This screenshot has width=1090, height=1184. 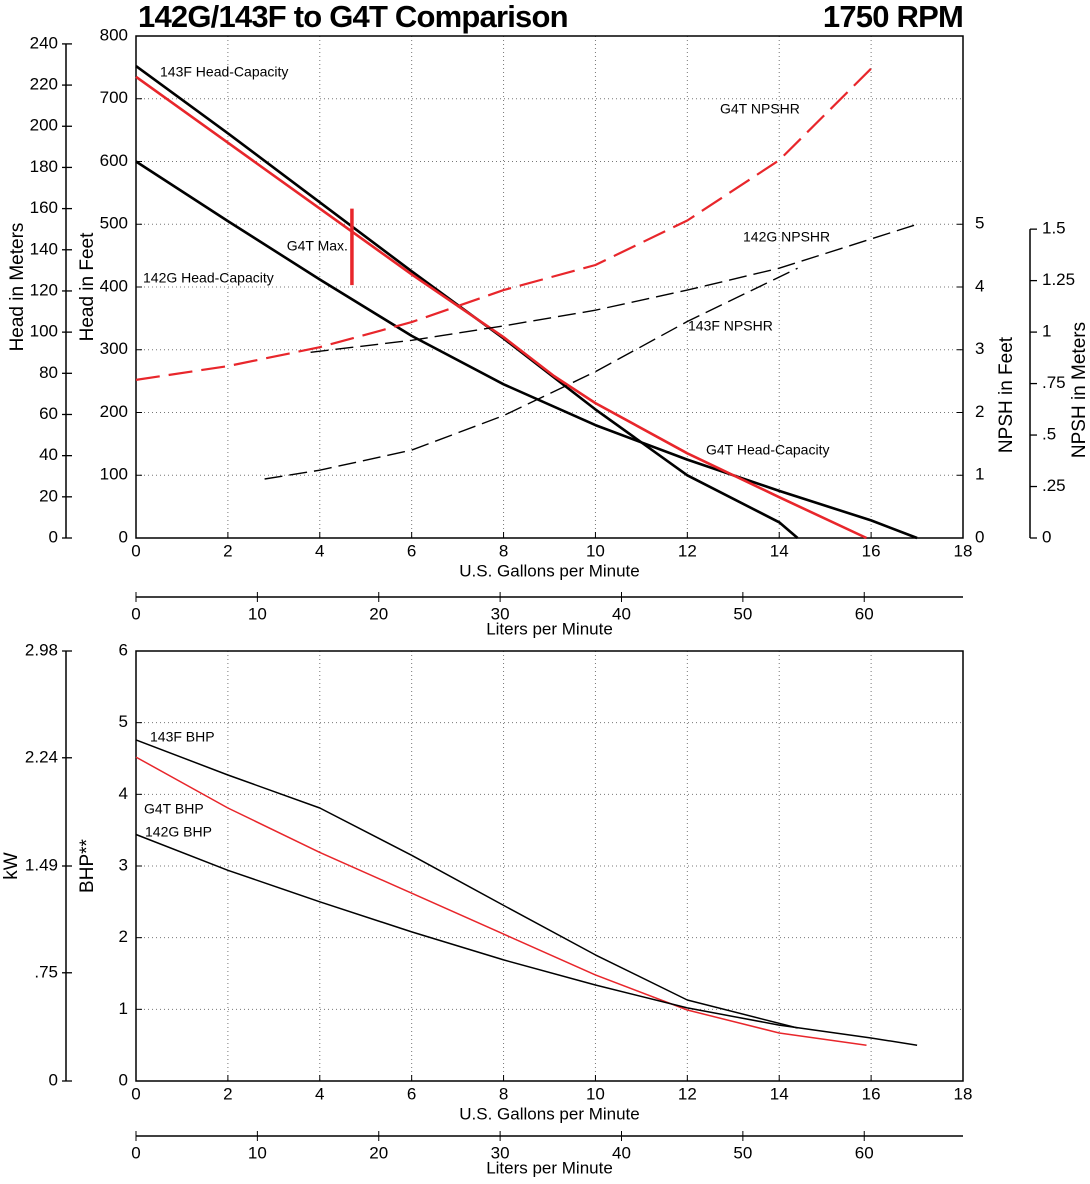 I want to click on tick-label: 1.25, so click(x=1058, y=279).